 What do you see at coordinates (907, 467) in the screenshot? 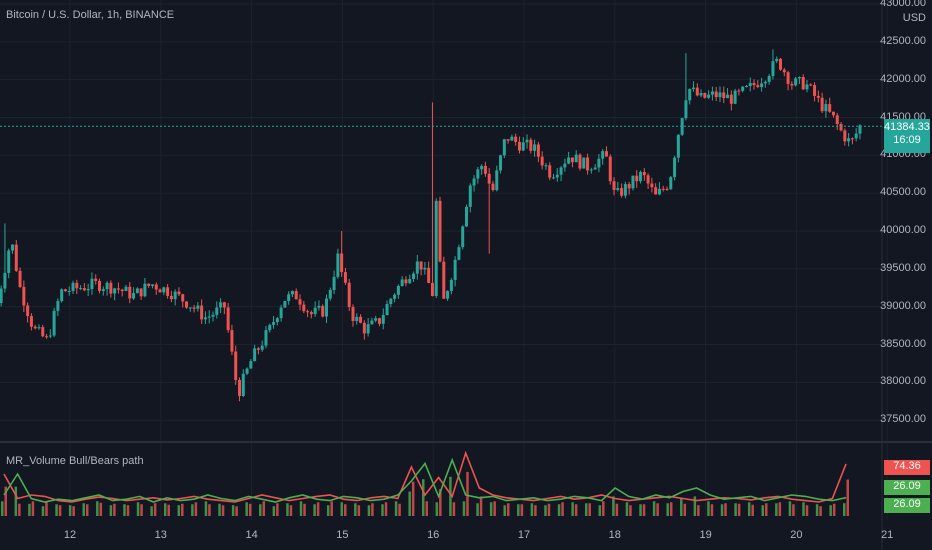
I see `indicator-value-bear: 74.36` at bounding box center [907, 467].